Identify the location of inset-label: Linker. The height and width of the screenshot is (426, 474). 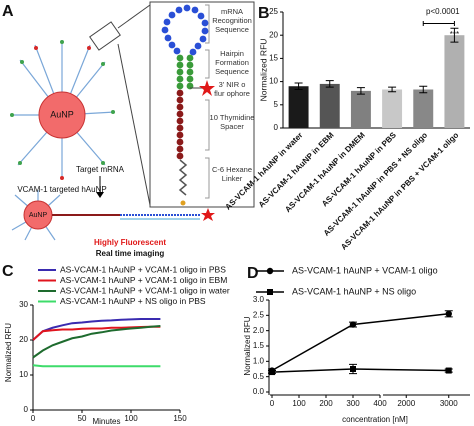
(232, 178).